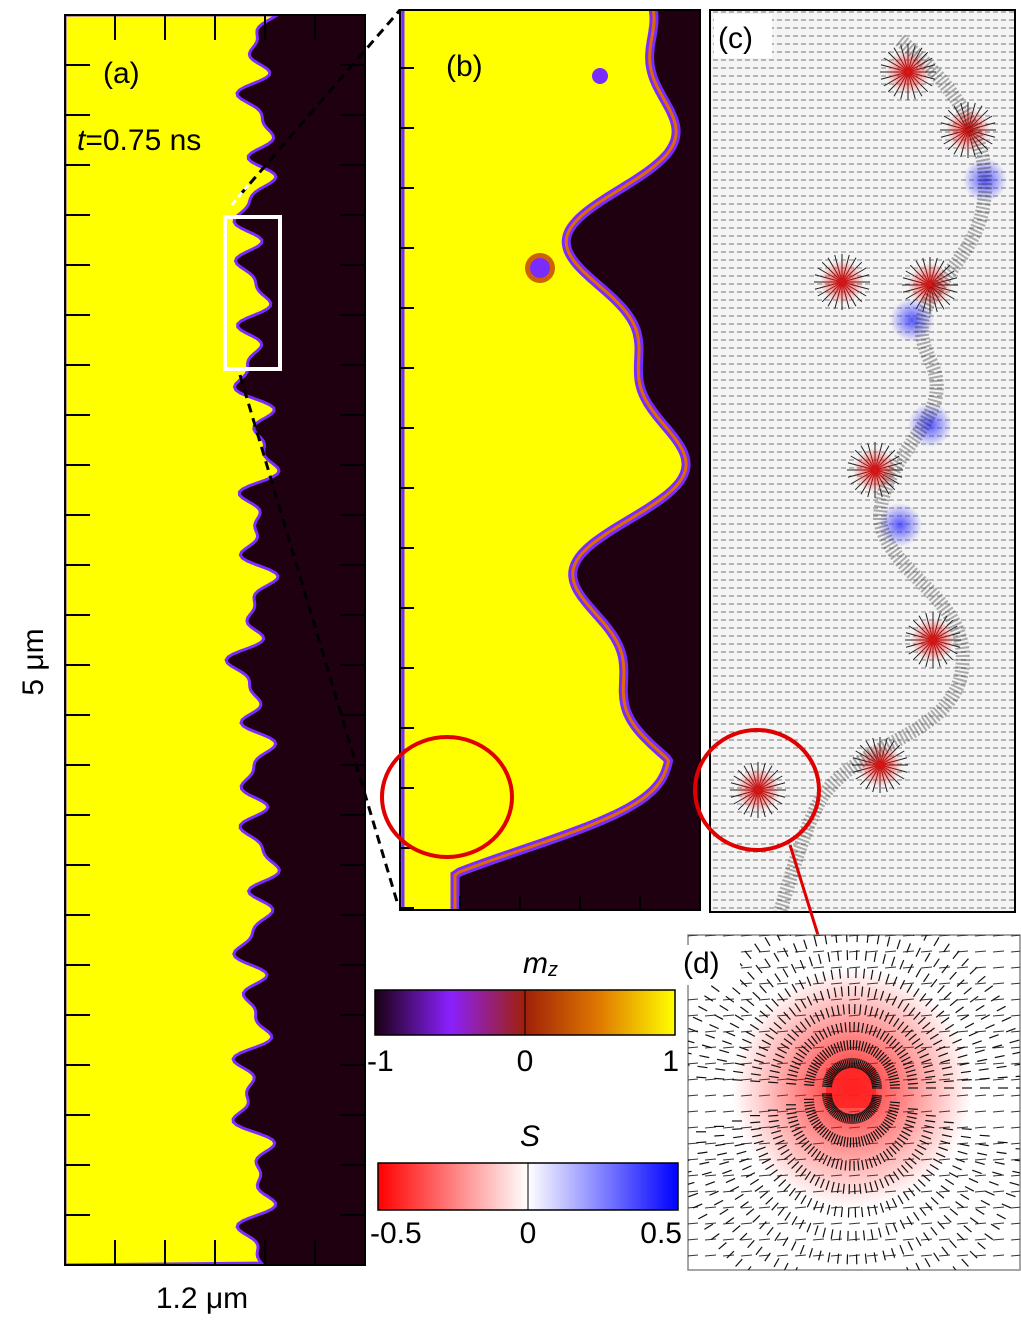  What do you see at coordinates (661, 1233) in the screenshot?
I see `colorbar-tick-label: 0.5` at bounding box center [661, 1233].